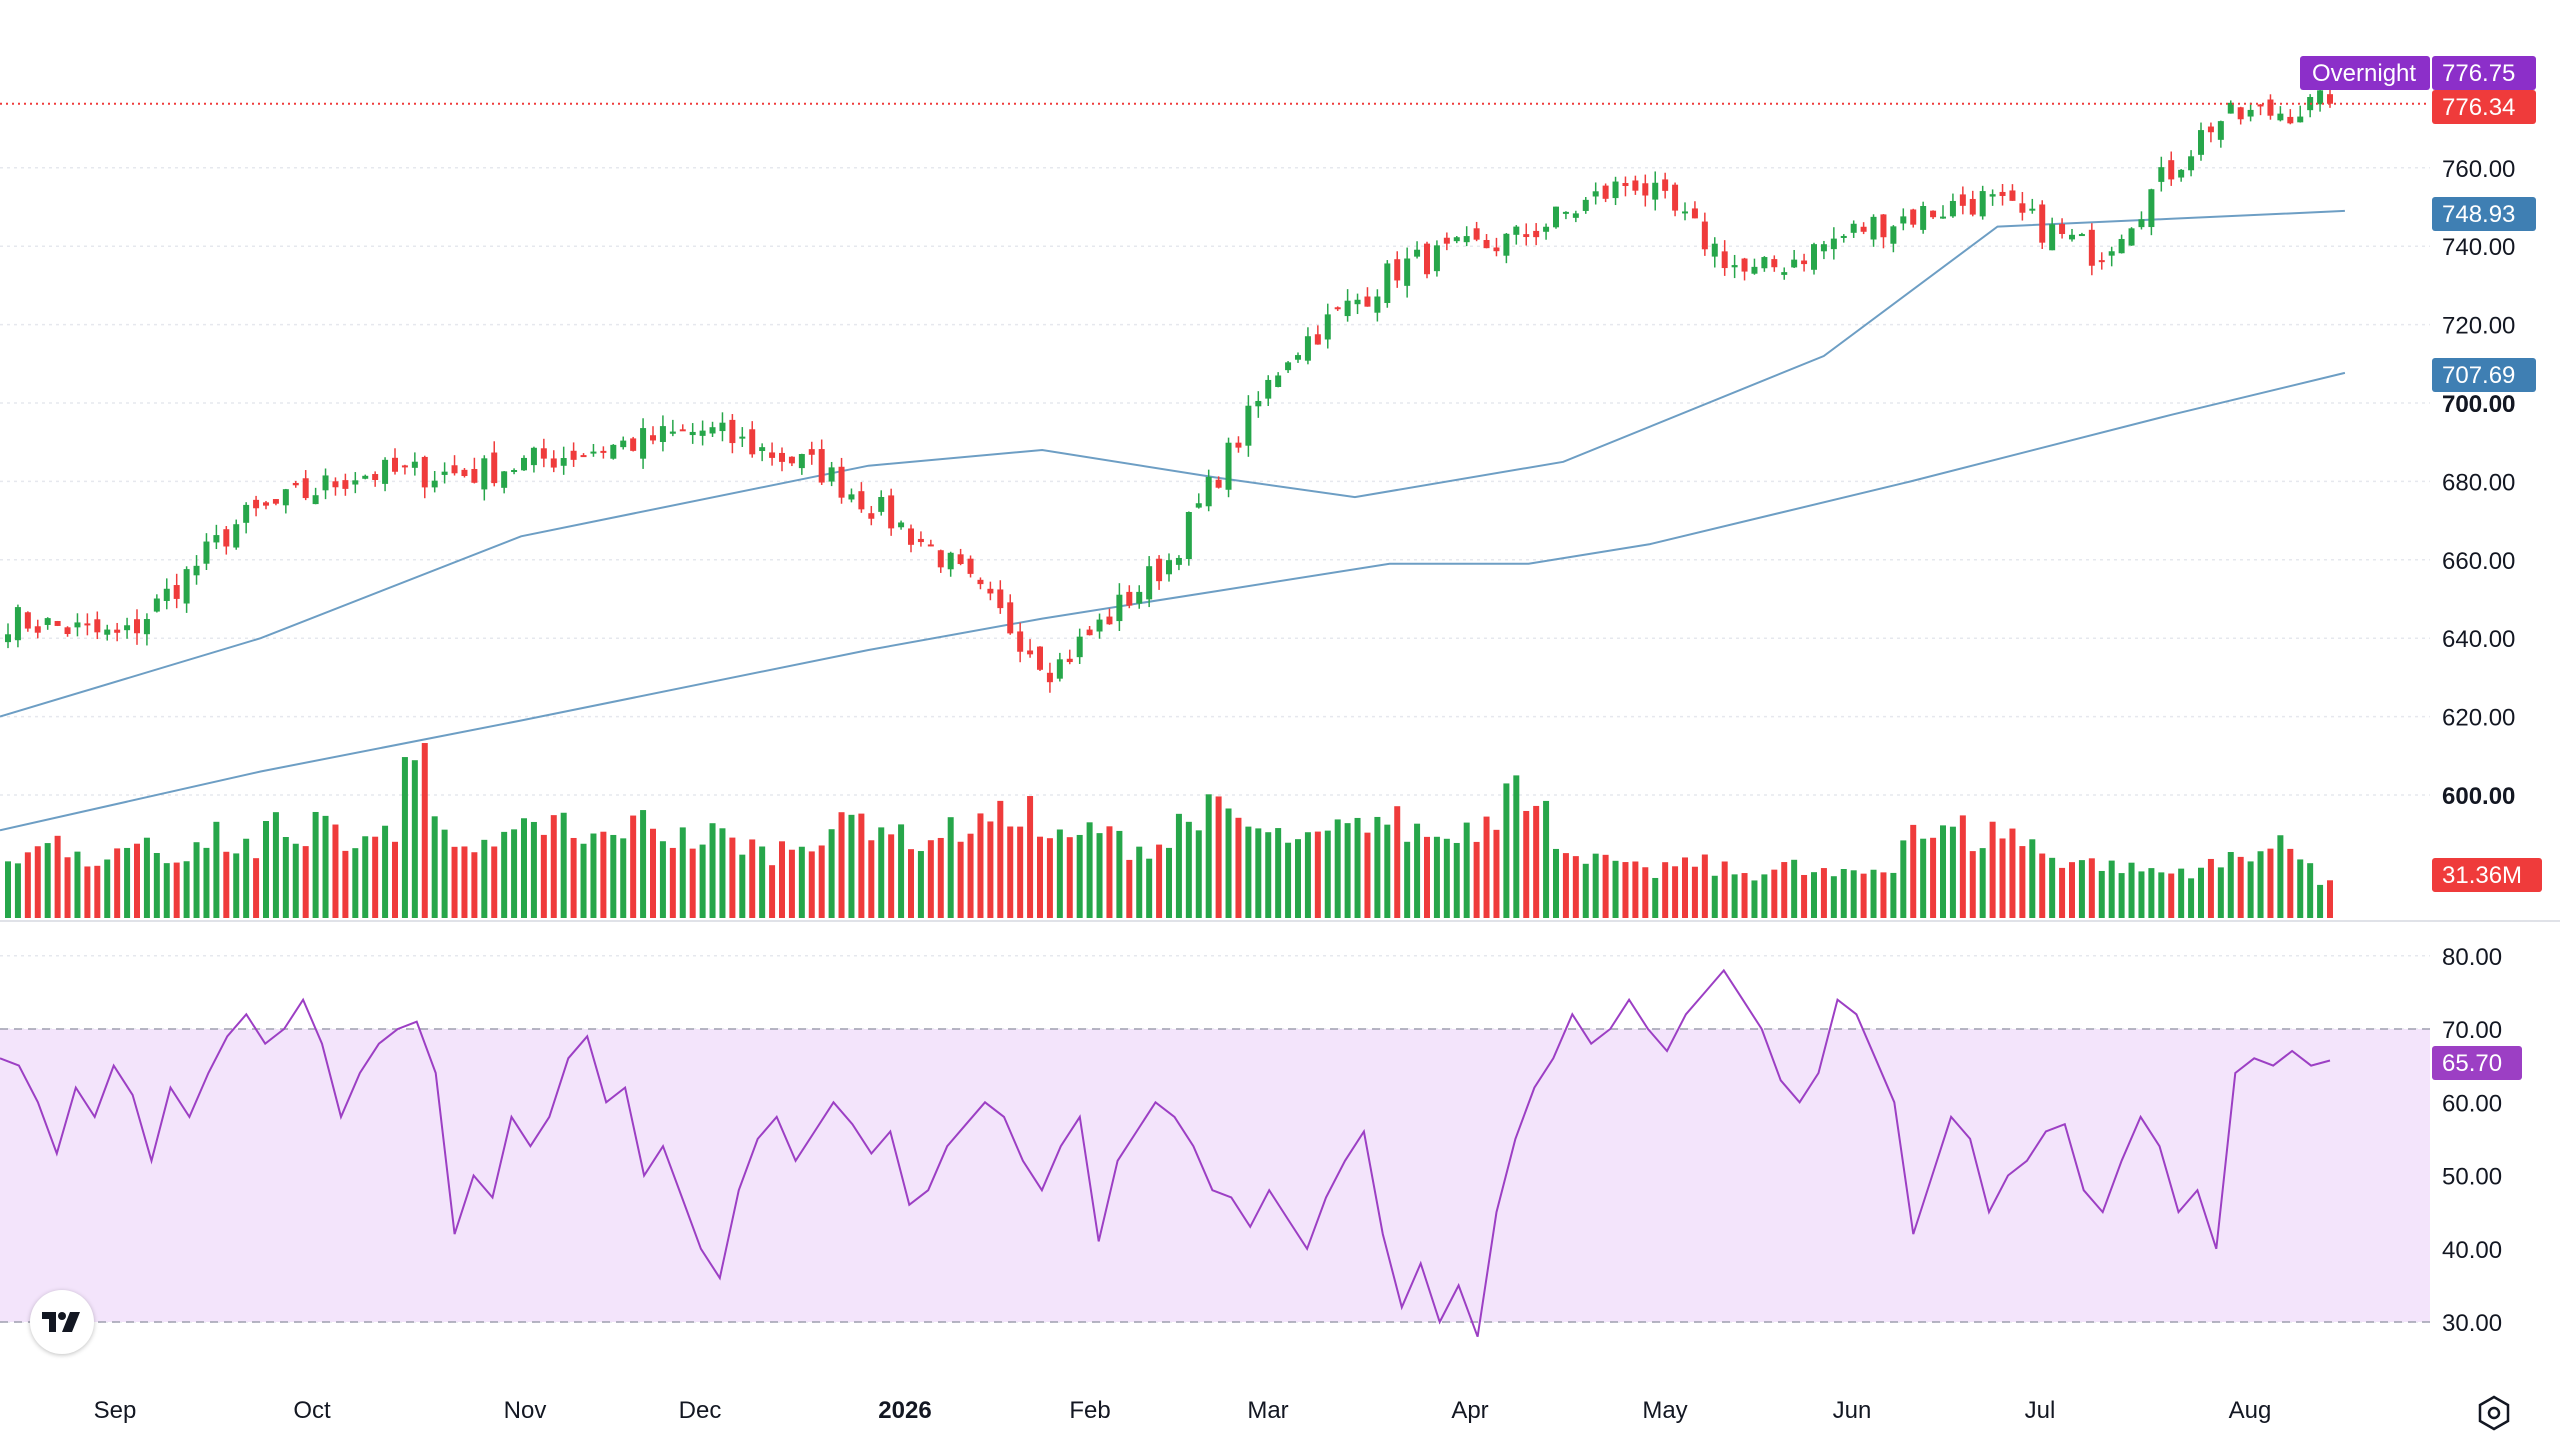 This screenshot has width=2560, height=1440. Describe the element at coordinates (1183, 1410) in the screenshot. I see `time-axis: Sep Oct Nov Dec 2026 Feb Mar Apr May Jun Jul Aug` at that location.